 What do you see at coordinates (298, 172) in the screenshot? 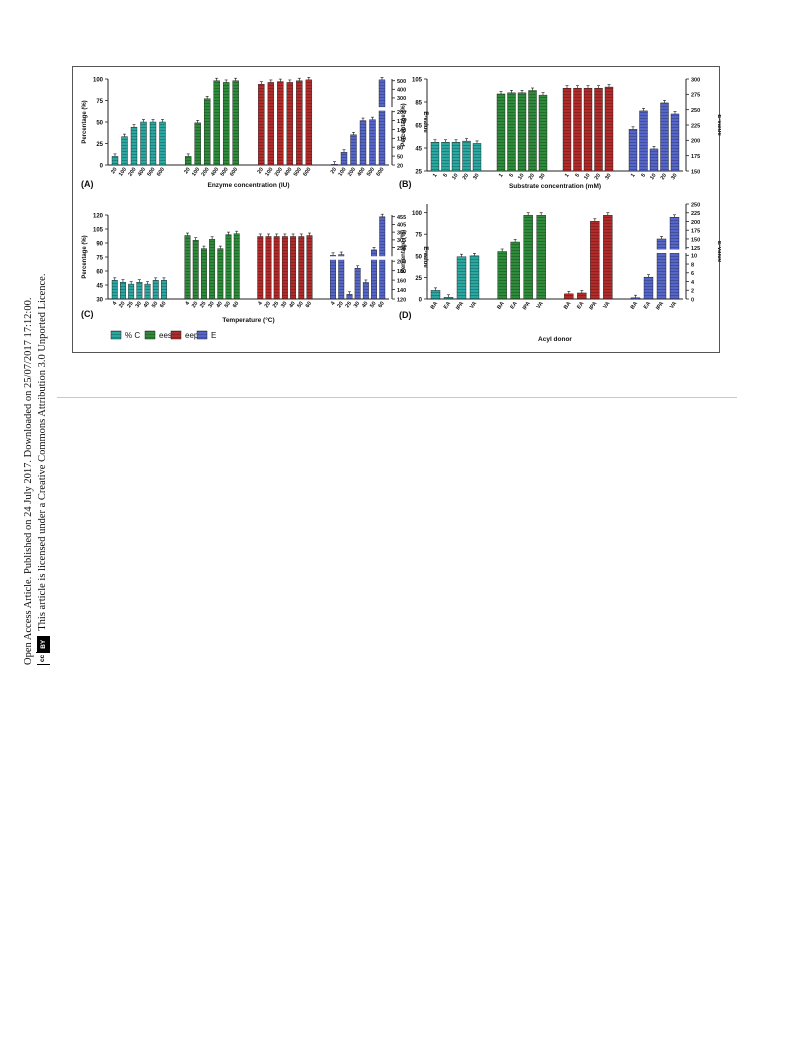
I see `x-tick-label: 500` at bounding box center [298, 172].